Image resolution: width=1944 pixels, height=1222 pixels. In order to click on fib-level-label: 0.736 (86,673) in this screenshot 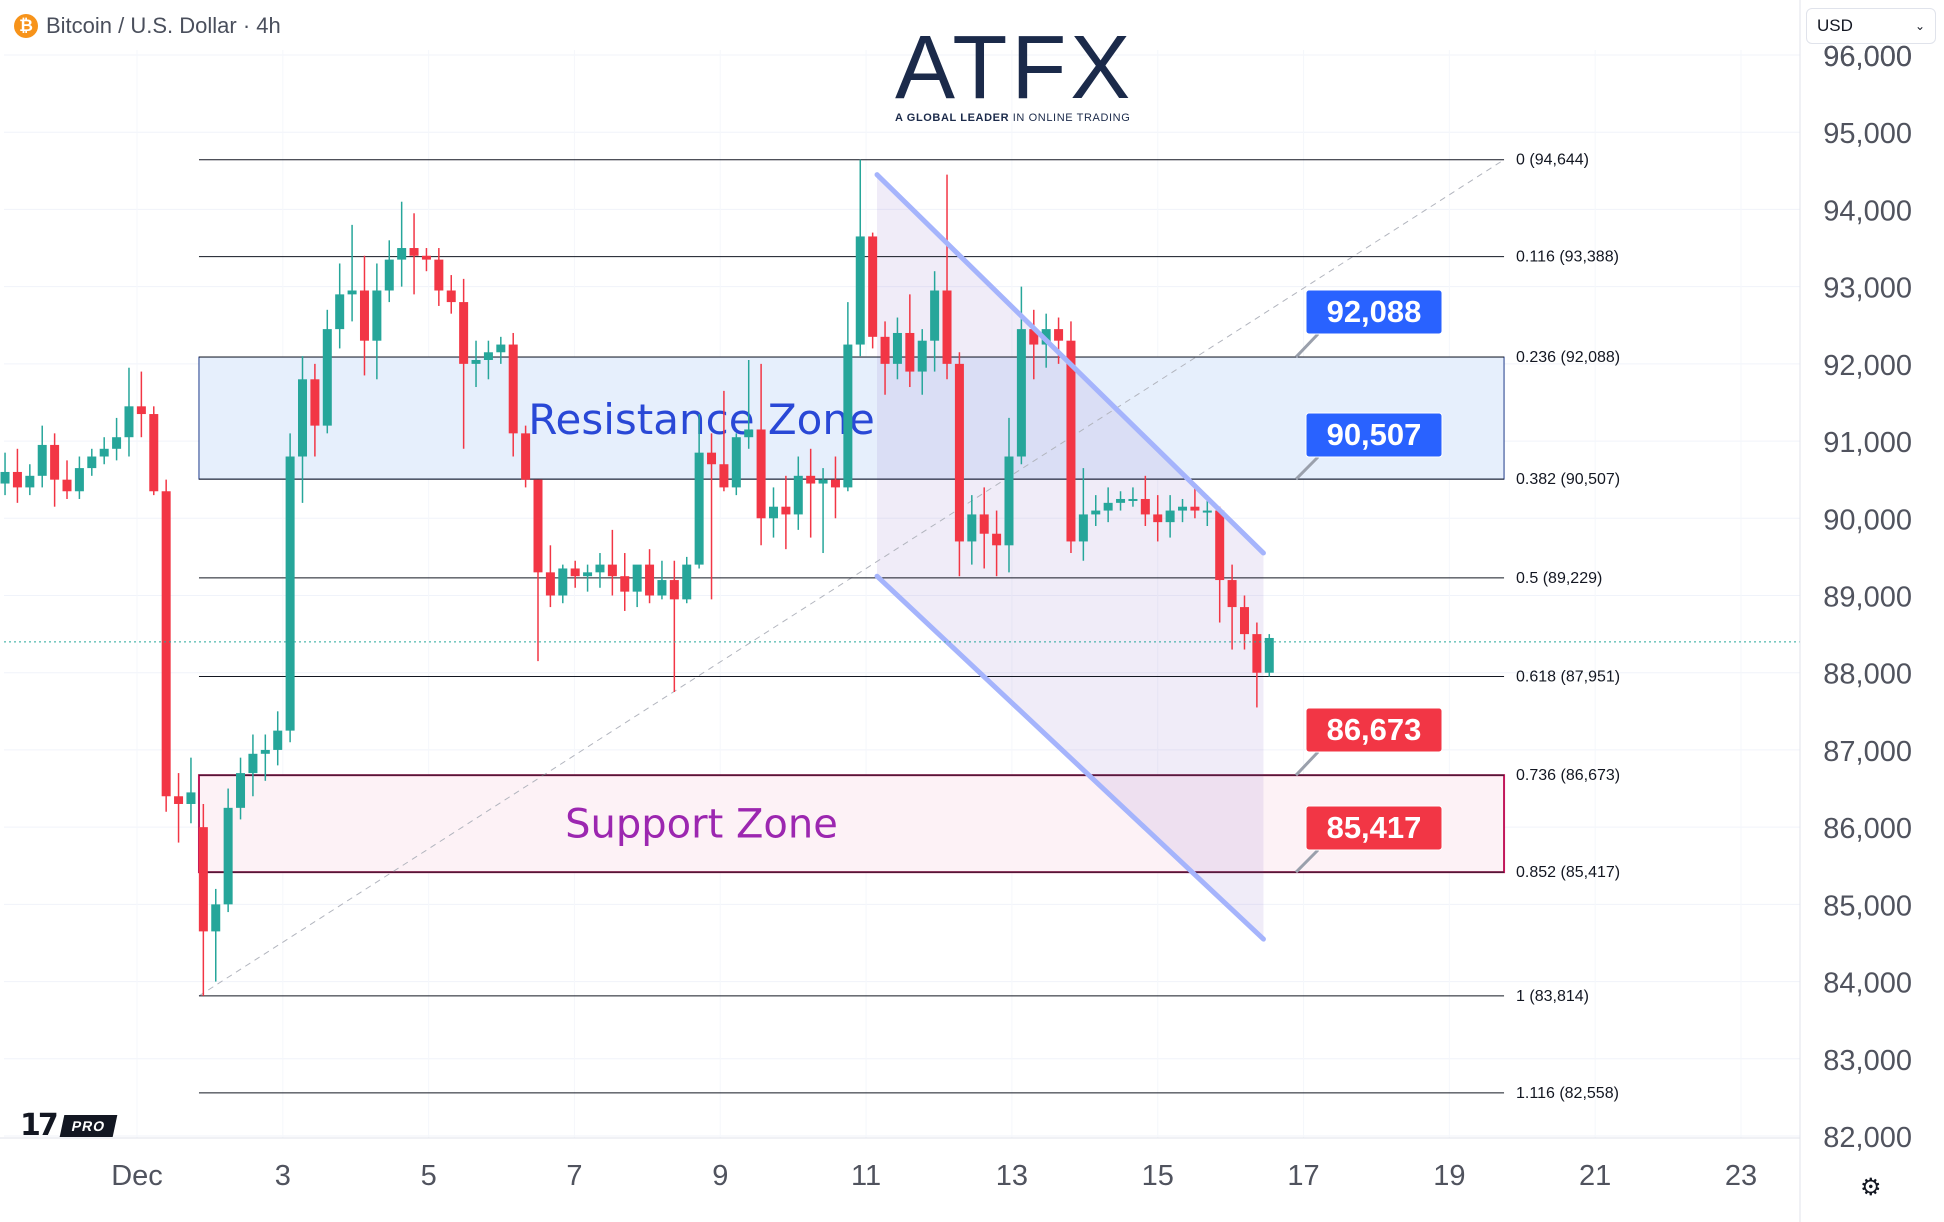, I will do `click(1568, 775)`.